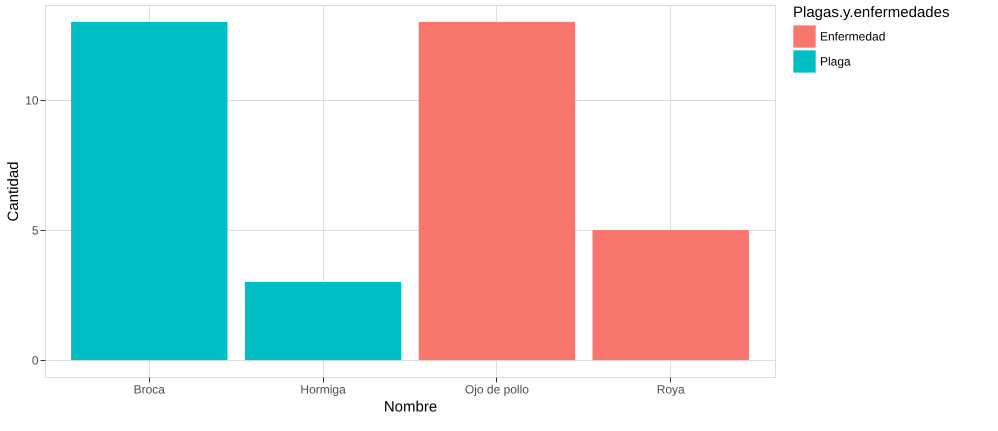 The height and width of the screenshot is (431, 998). I want to click on y-tick-label: 10, so click(32, 100).